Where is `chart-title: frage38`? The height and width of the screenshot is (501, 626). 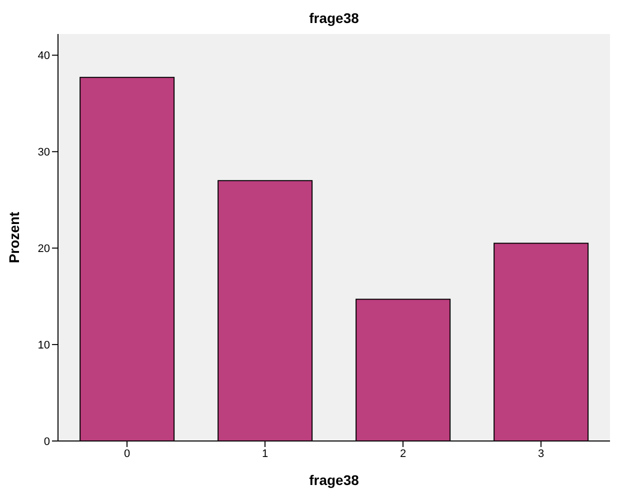 chart-title: frage38 is located at coordinates (334, 18).